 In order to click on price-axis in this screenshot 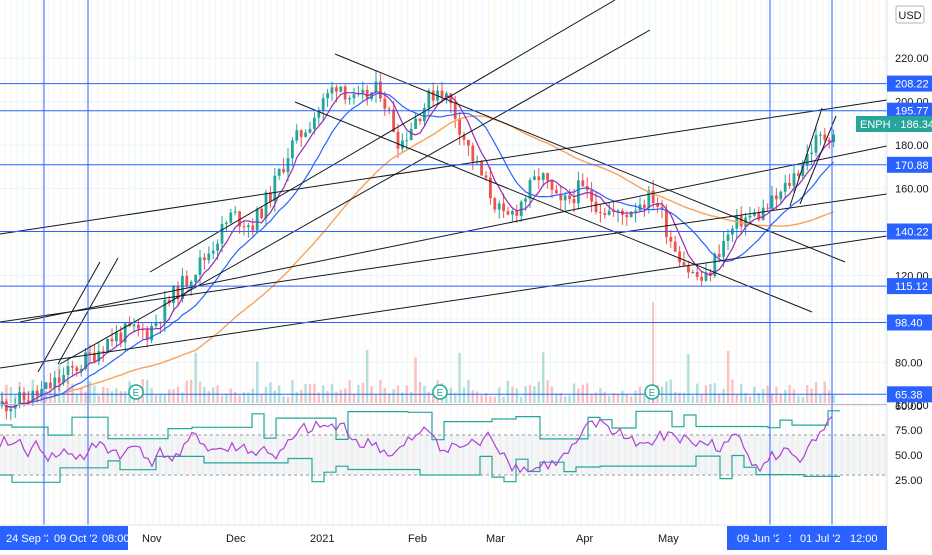, I will do `click(909, 275)`.